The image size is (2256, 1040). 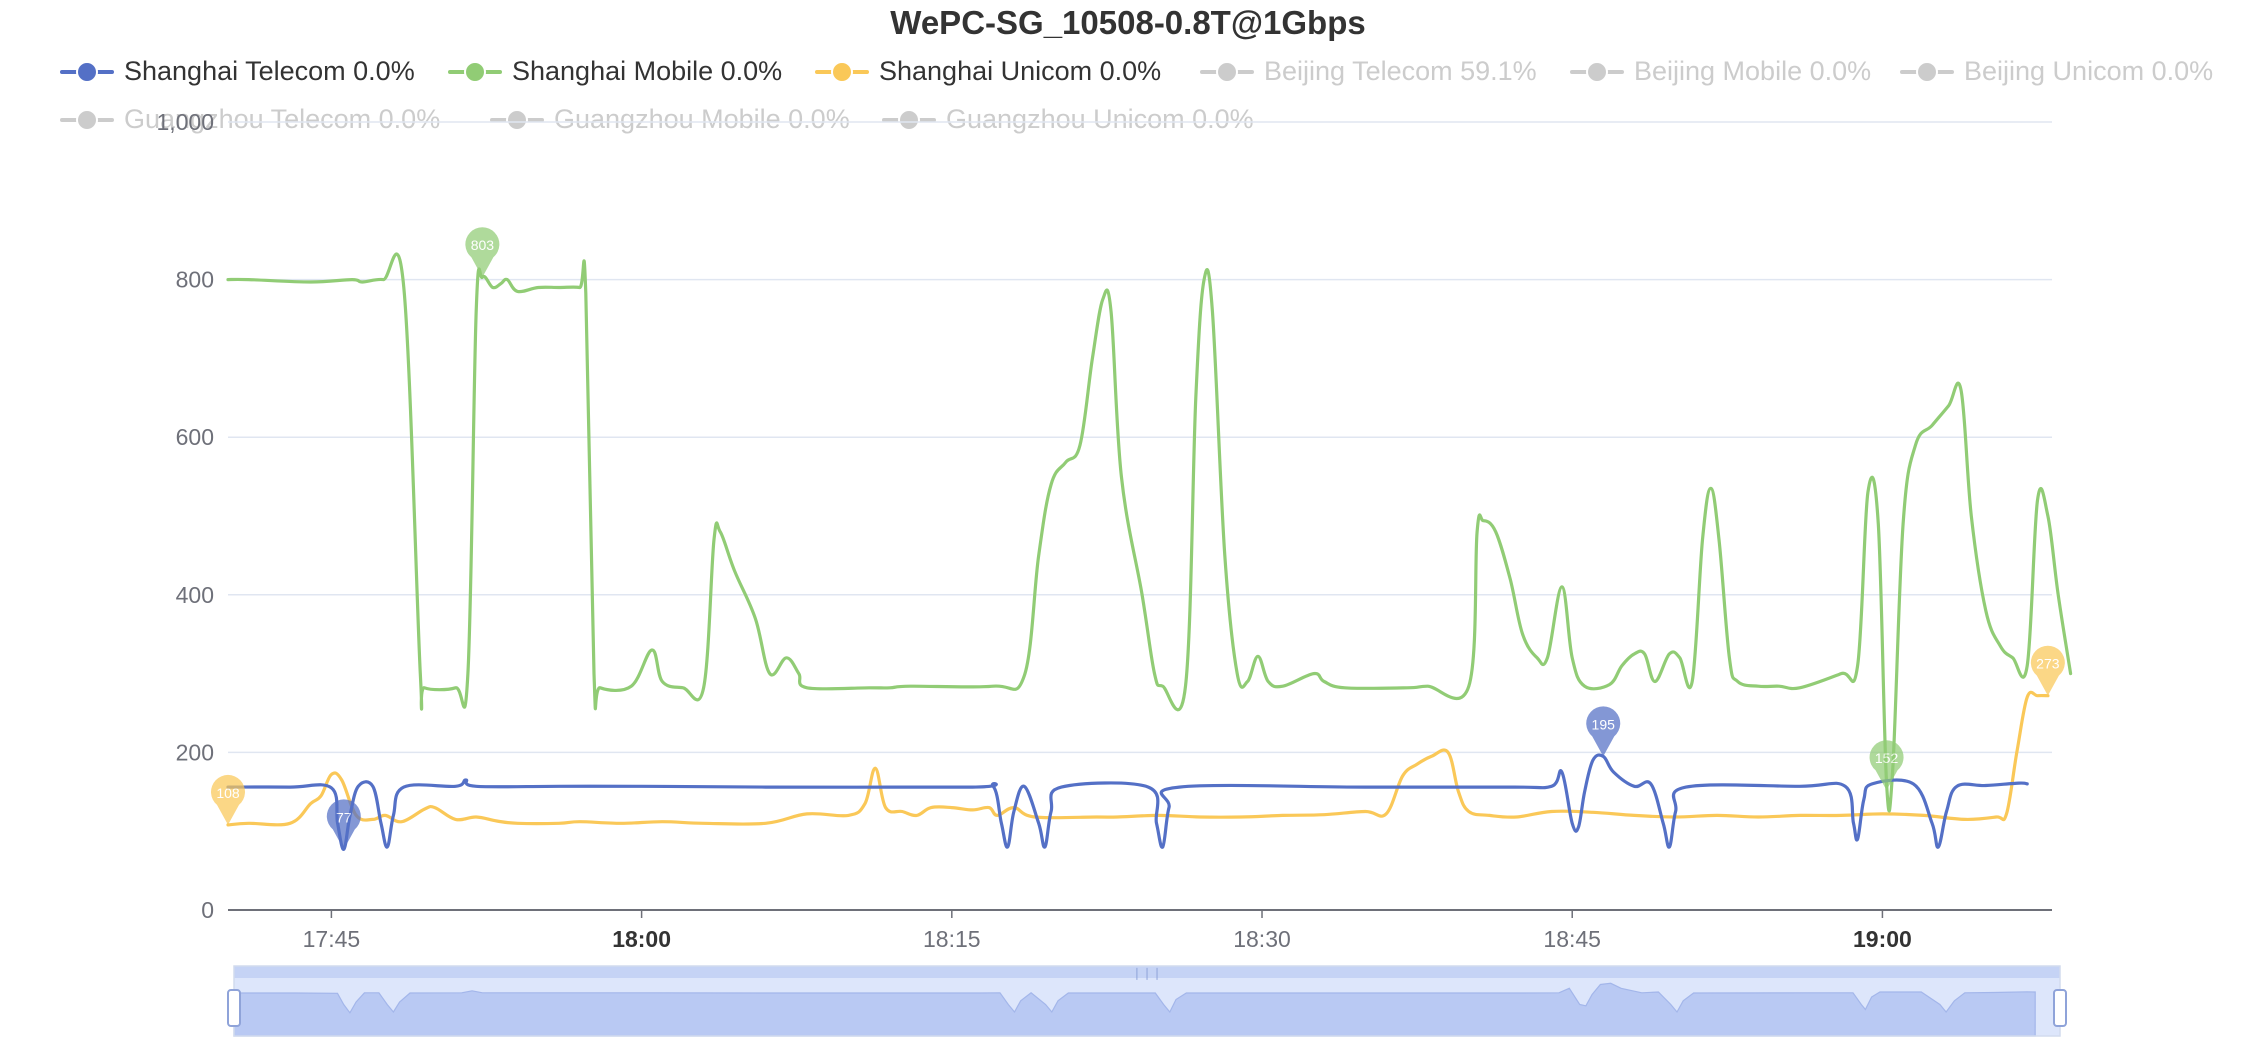 I want to click on legend-item: Guangzhou Telecom 0.0%, so click(x=250, y=119).